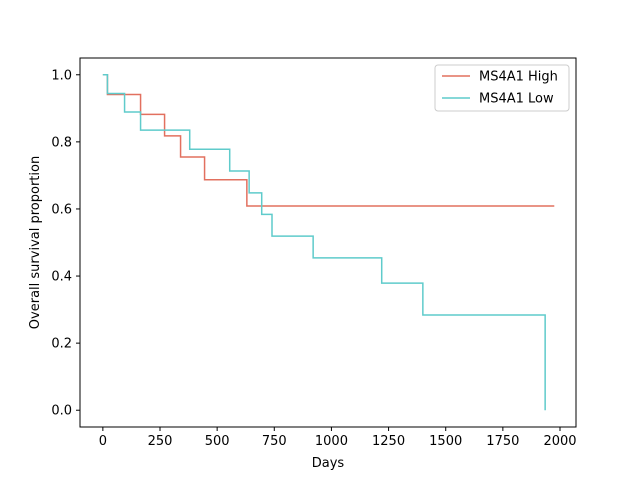 The width and height of the screenshot is (640, 480). What do you see at coordinates (61, 142) in the screenshot?
I see `y-tick-label: 0.8` at bounding box center [61, 142].